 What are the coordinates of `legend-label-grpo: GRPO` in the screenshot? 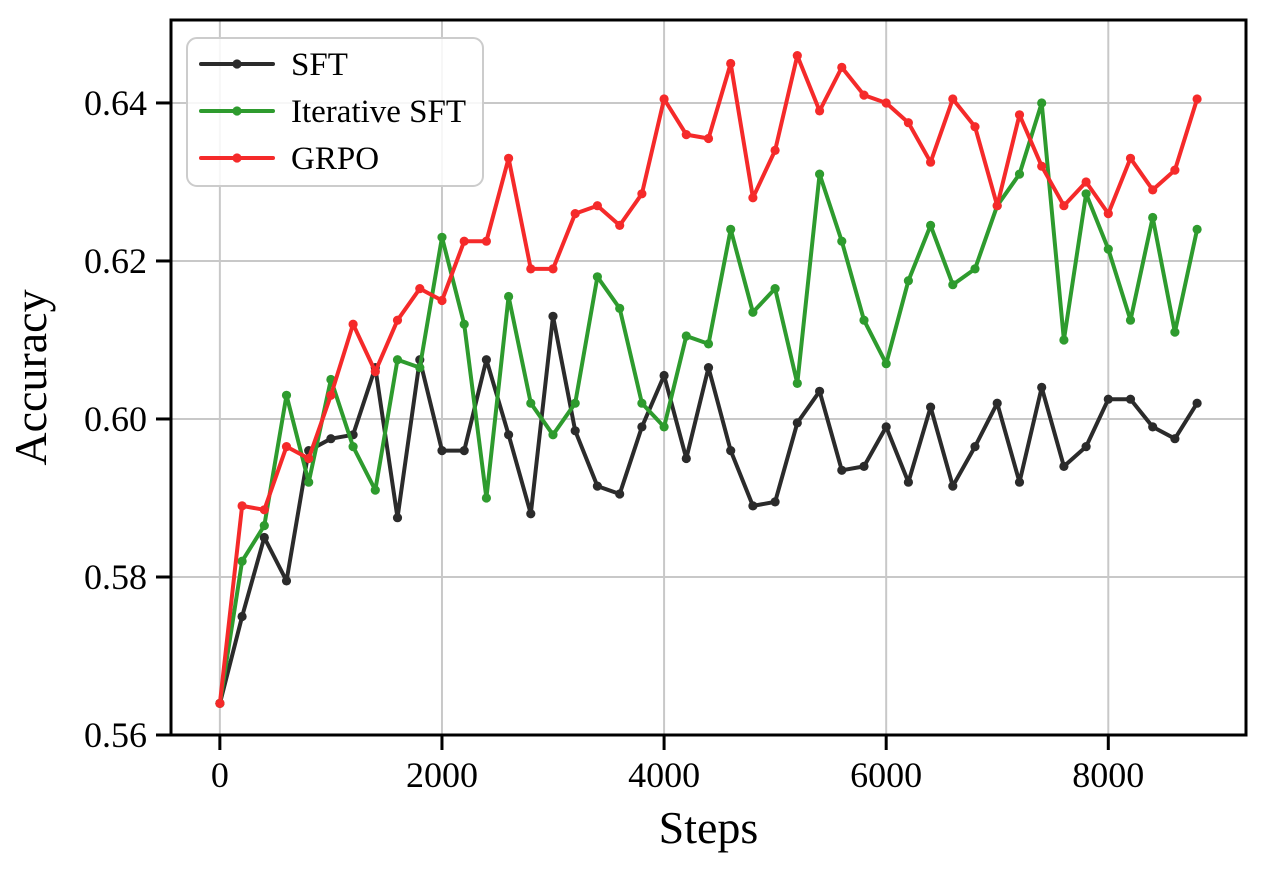 It's located at (335, 159).